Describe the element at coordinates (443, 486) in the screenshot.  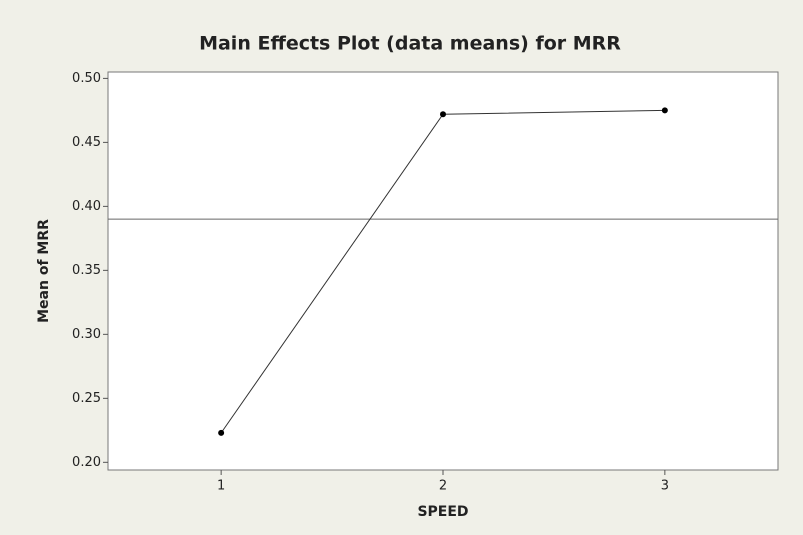
I see `x-tick-label: 2` at that location.